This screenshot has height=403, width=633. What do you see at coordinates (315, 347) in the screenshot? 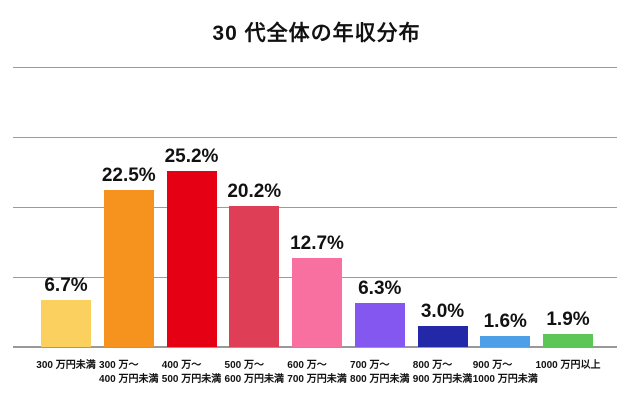
I see `x-axis-line` at bounding box center [315, 347].